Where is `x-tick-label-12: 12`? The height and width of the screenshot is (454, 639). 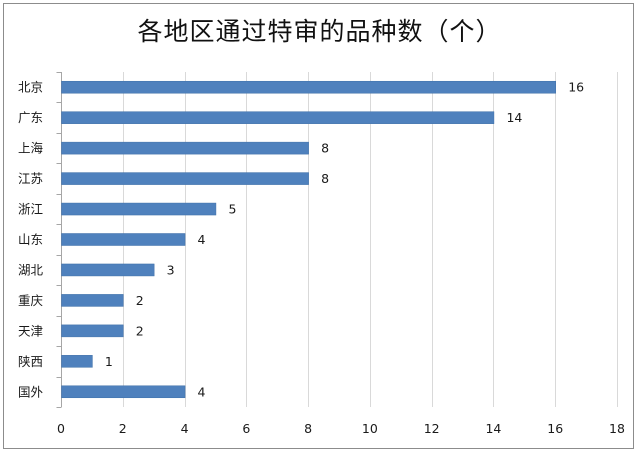 x-tick-label-12: 12 is located at coordinates (432, 428).